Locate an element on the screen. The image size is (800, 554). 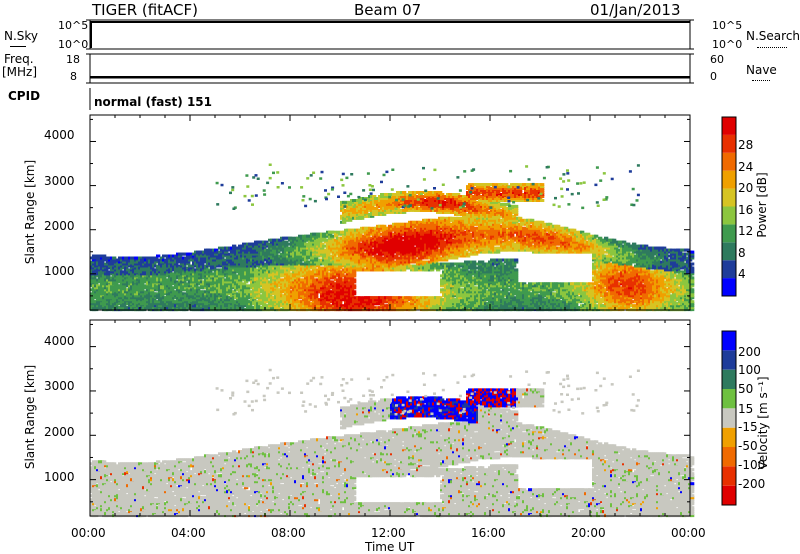
nsearch-line is located at coordinates (772, 47).